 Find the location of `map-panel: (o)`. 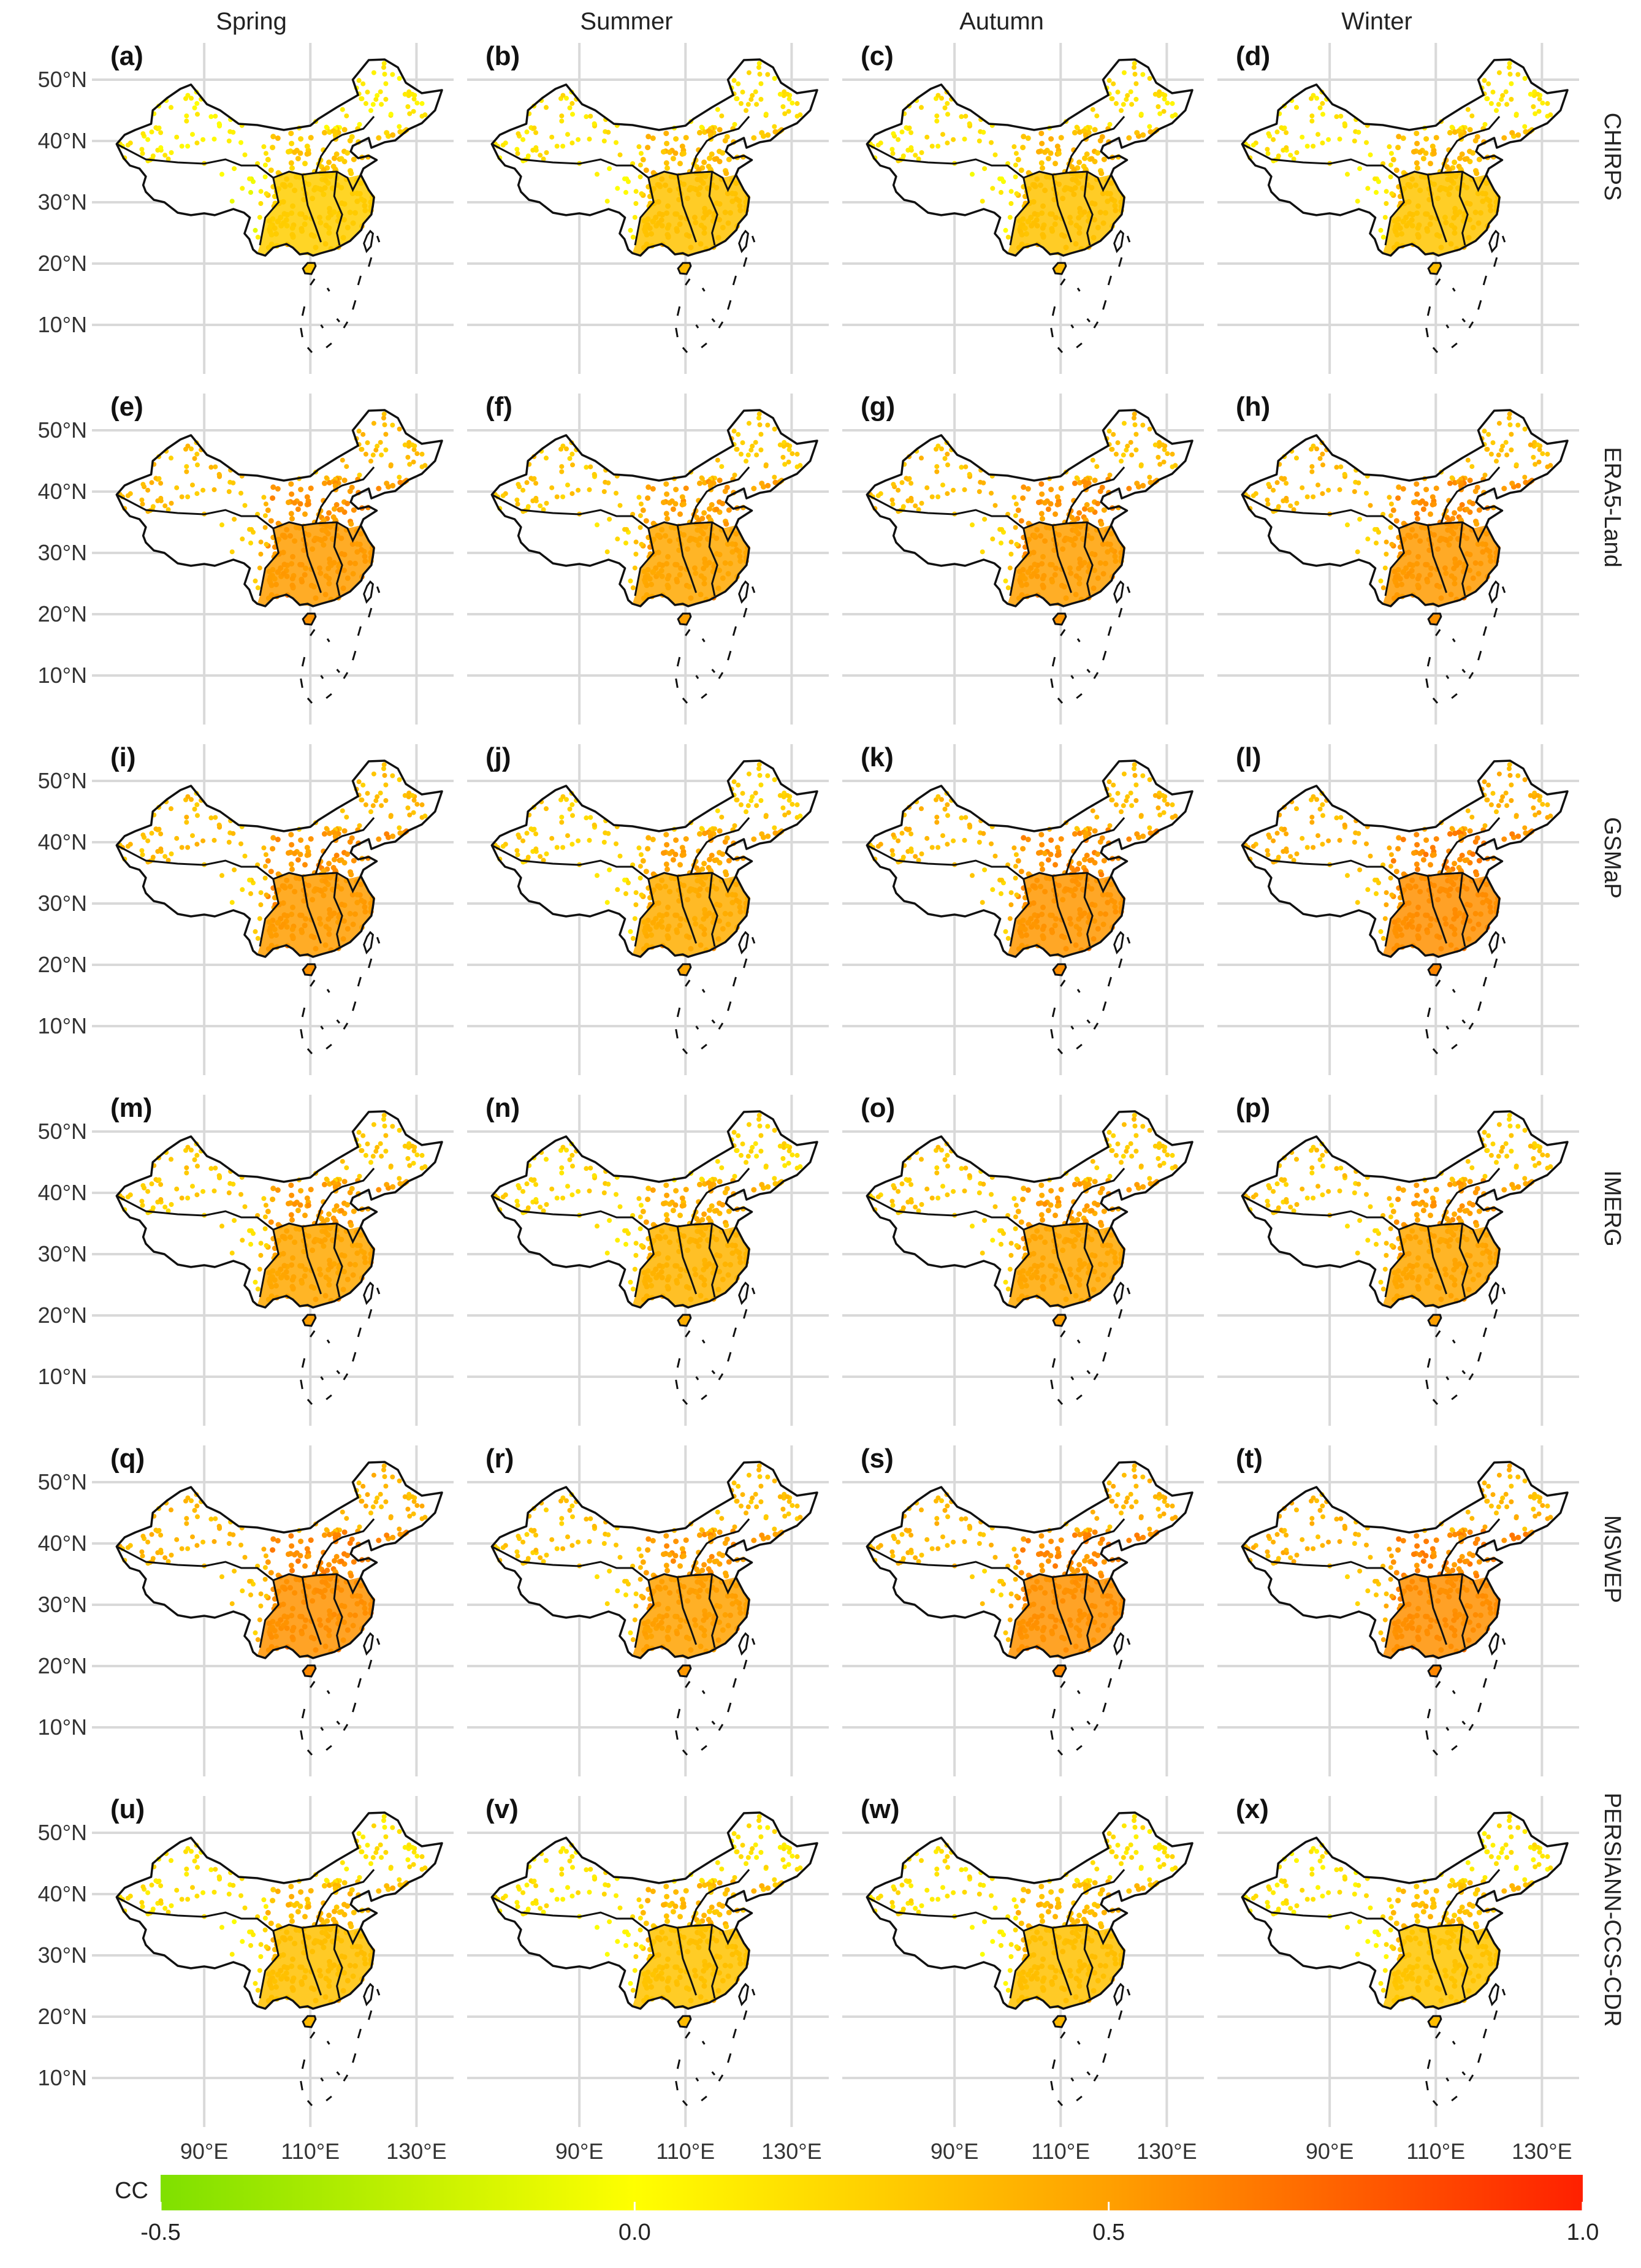

map-panel: (o) is located at coordinates (1023, 1259).